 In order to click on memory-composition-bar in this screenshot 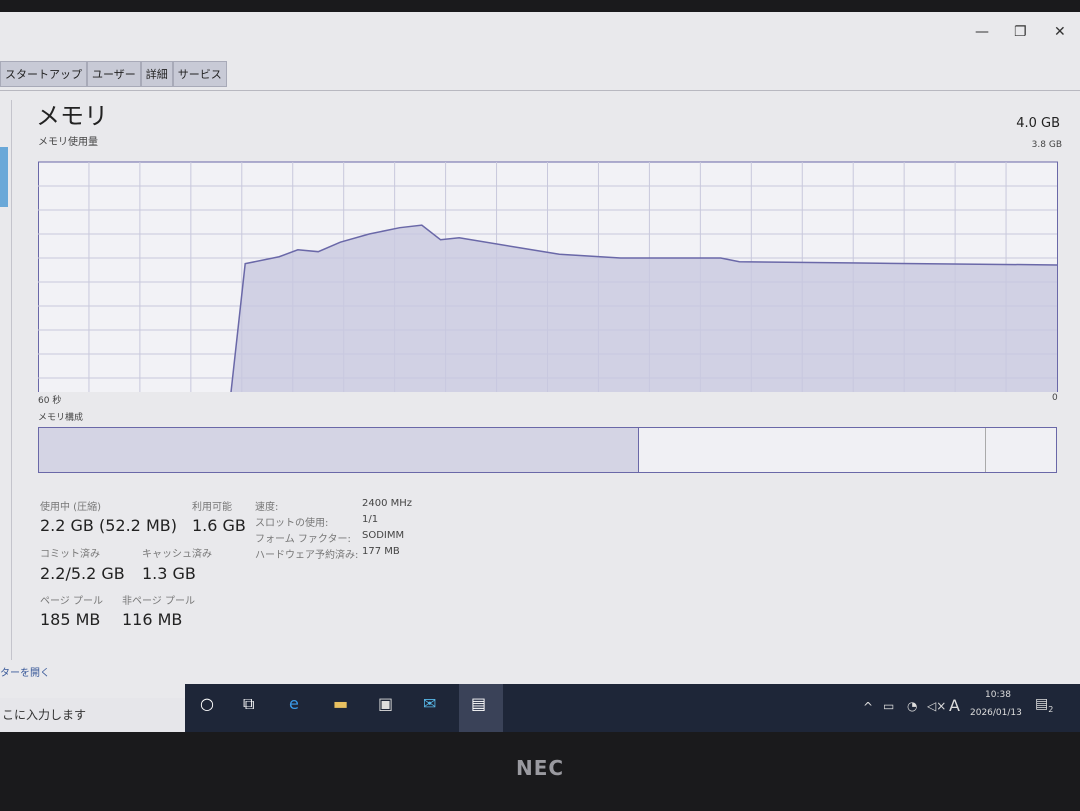, I will do `click(547, 450)`.